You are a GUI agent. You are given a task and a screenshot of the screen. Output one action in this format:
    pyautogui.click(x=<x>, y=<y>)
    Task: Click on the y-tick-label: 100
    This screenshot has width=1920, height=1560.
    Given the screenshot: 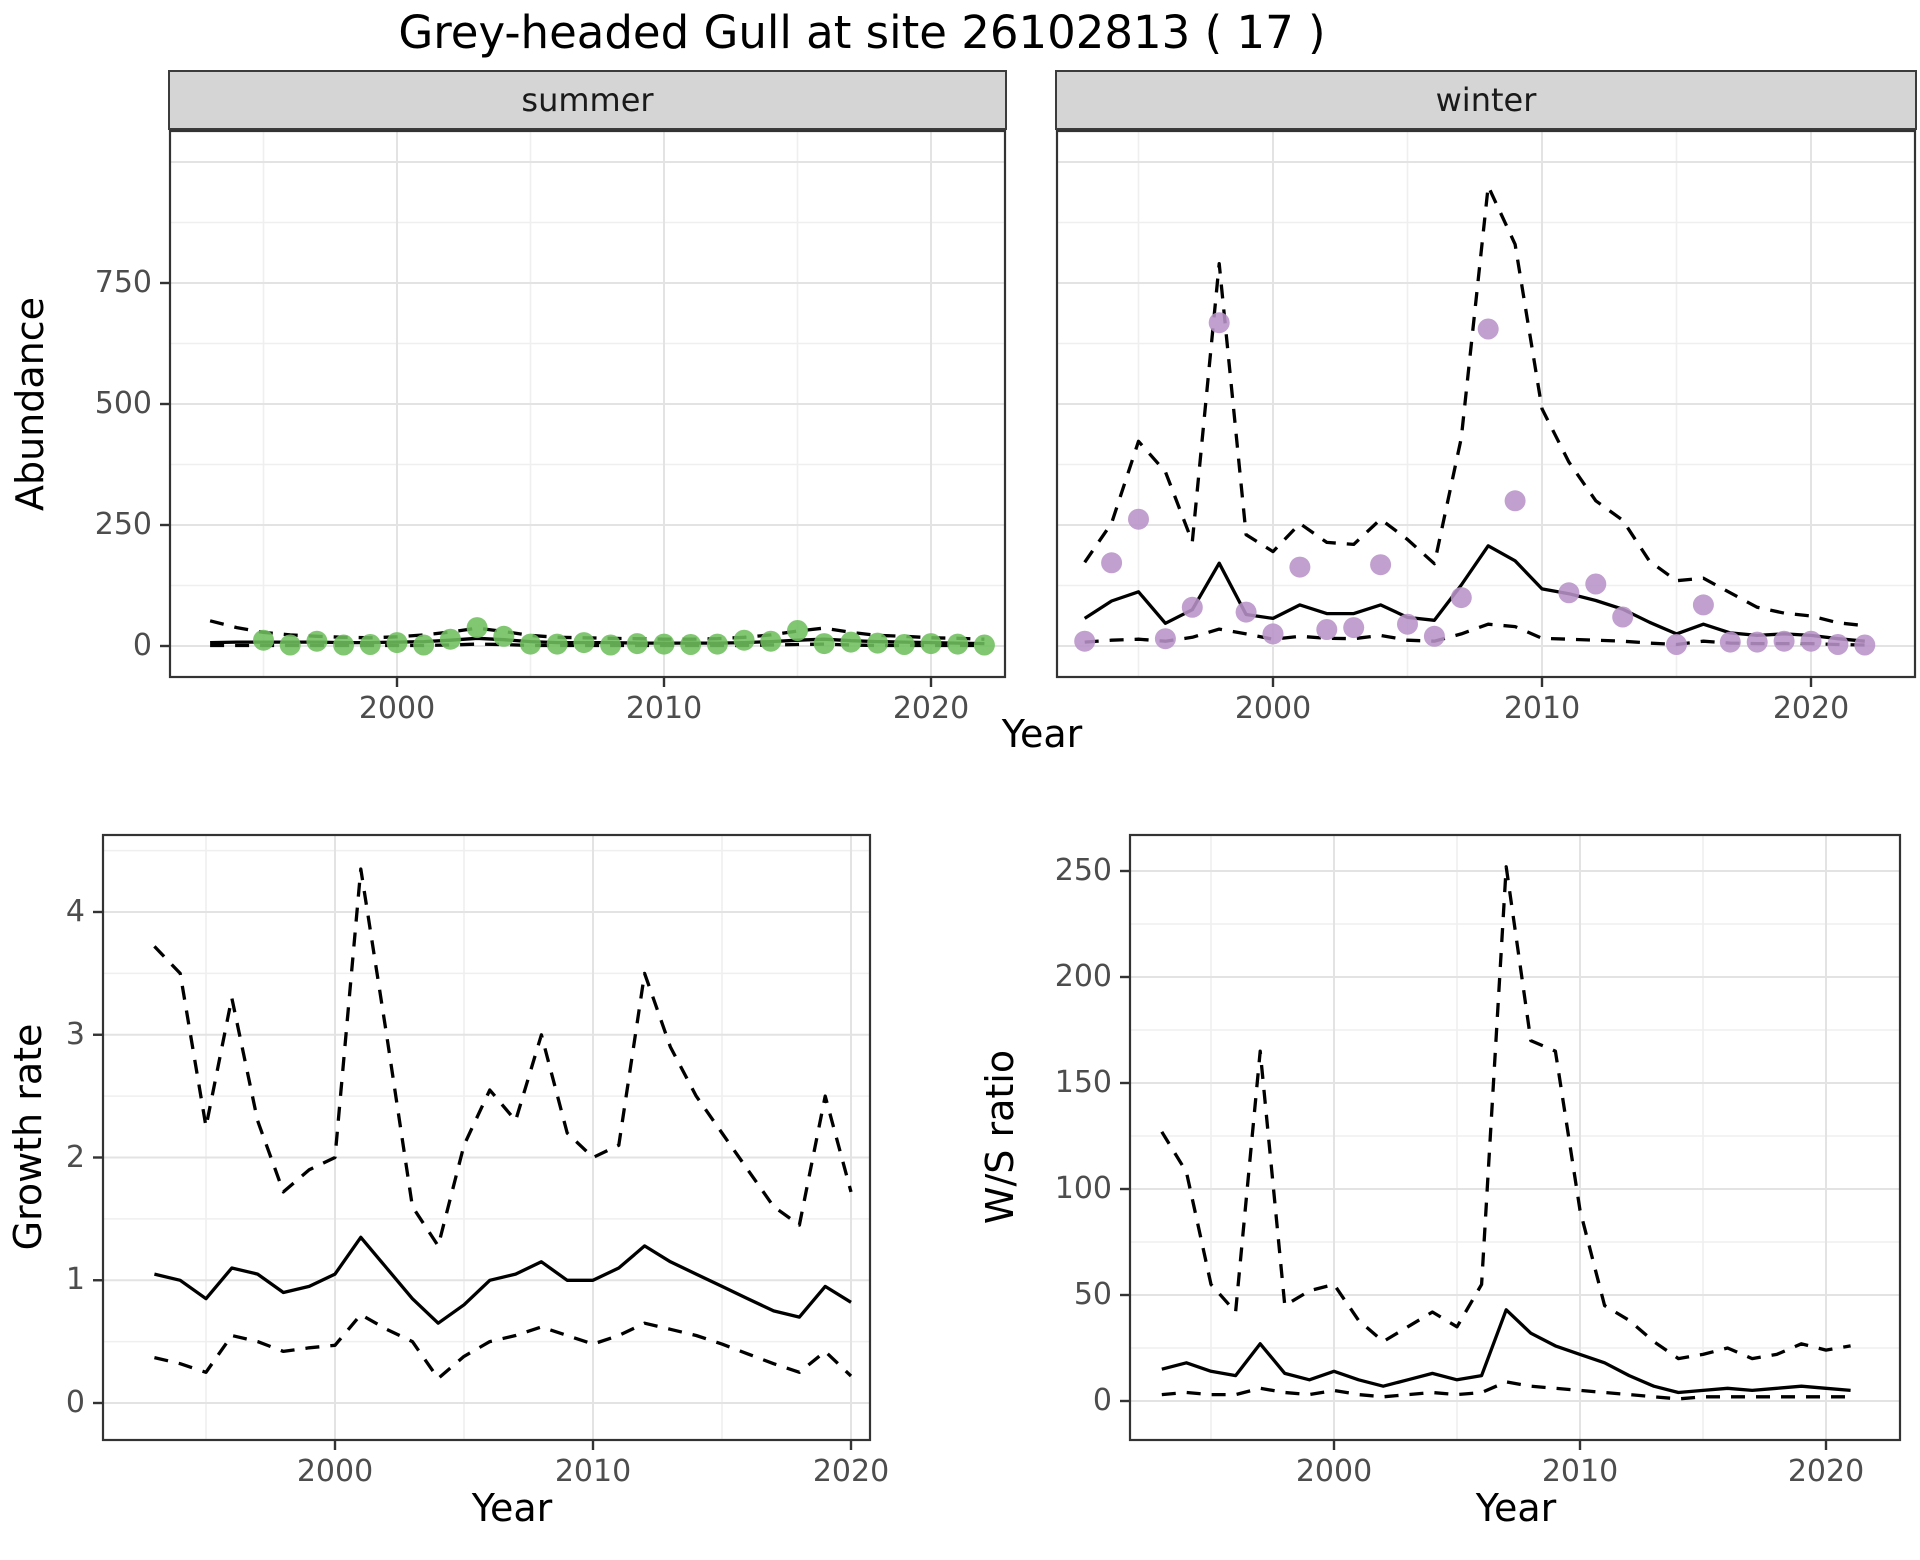 What is the action you would take?
    pyautogui.click(x=1083, y=1188)
    